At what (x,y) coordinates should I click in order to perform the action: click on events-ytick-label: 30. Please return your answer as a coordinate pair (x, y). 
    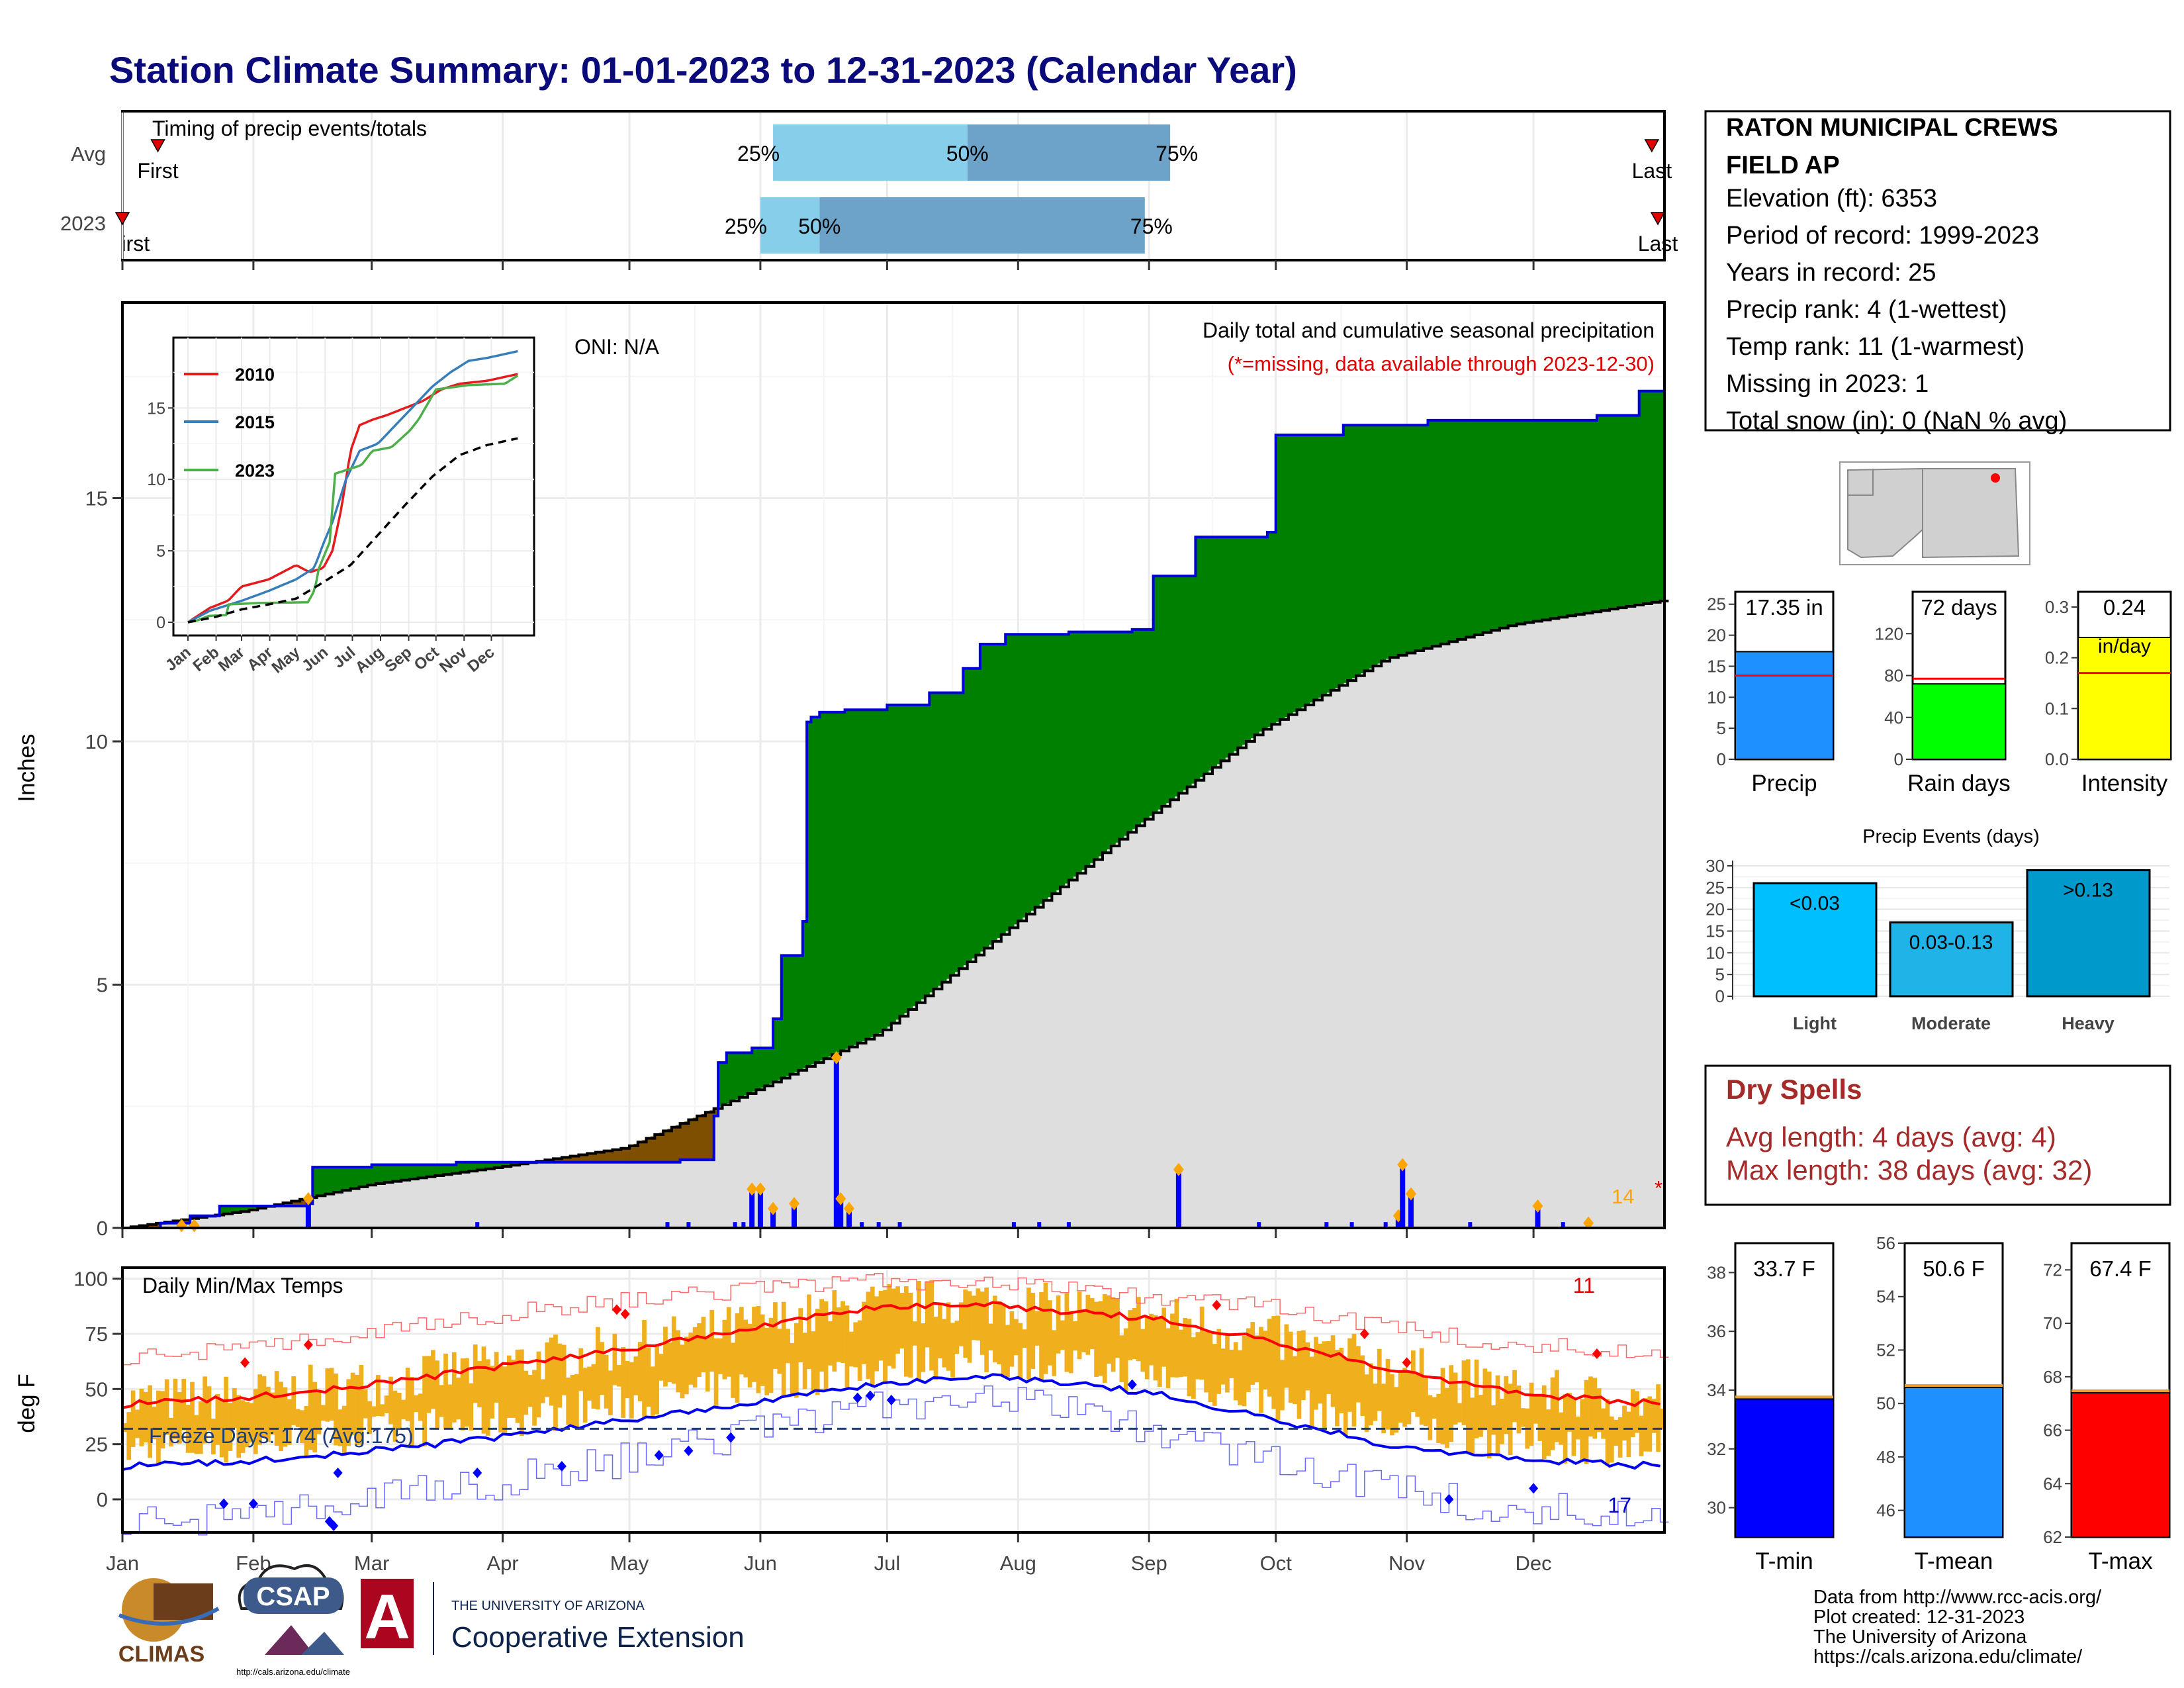
    Looking at the image, I should click on (1715, 866).